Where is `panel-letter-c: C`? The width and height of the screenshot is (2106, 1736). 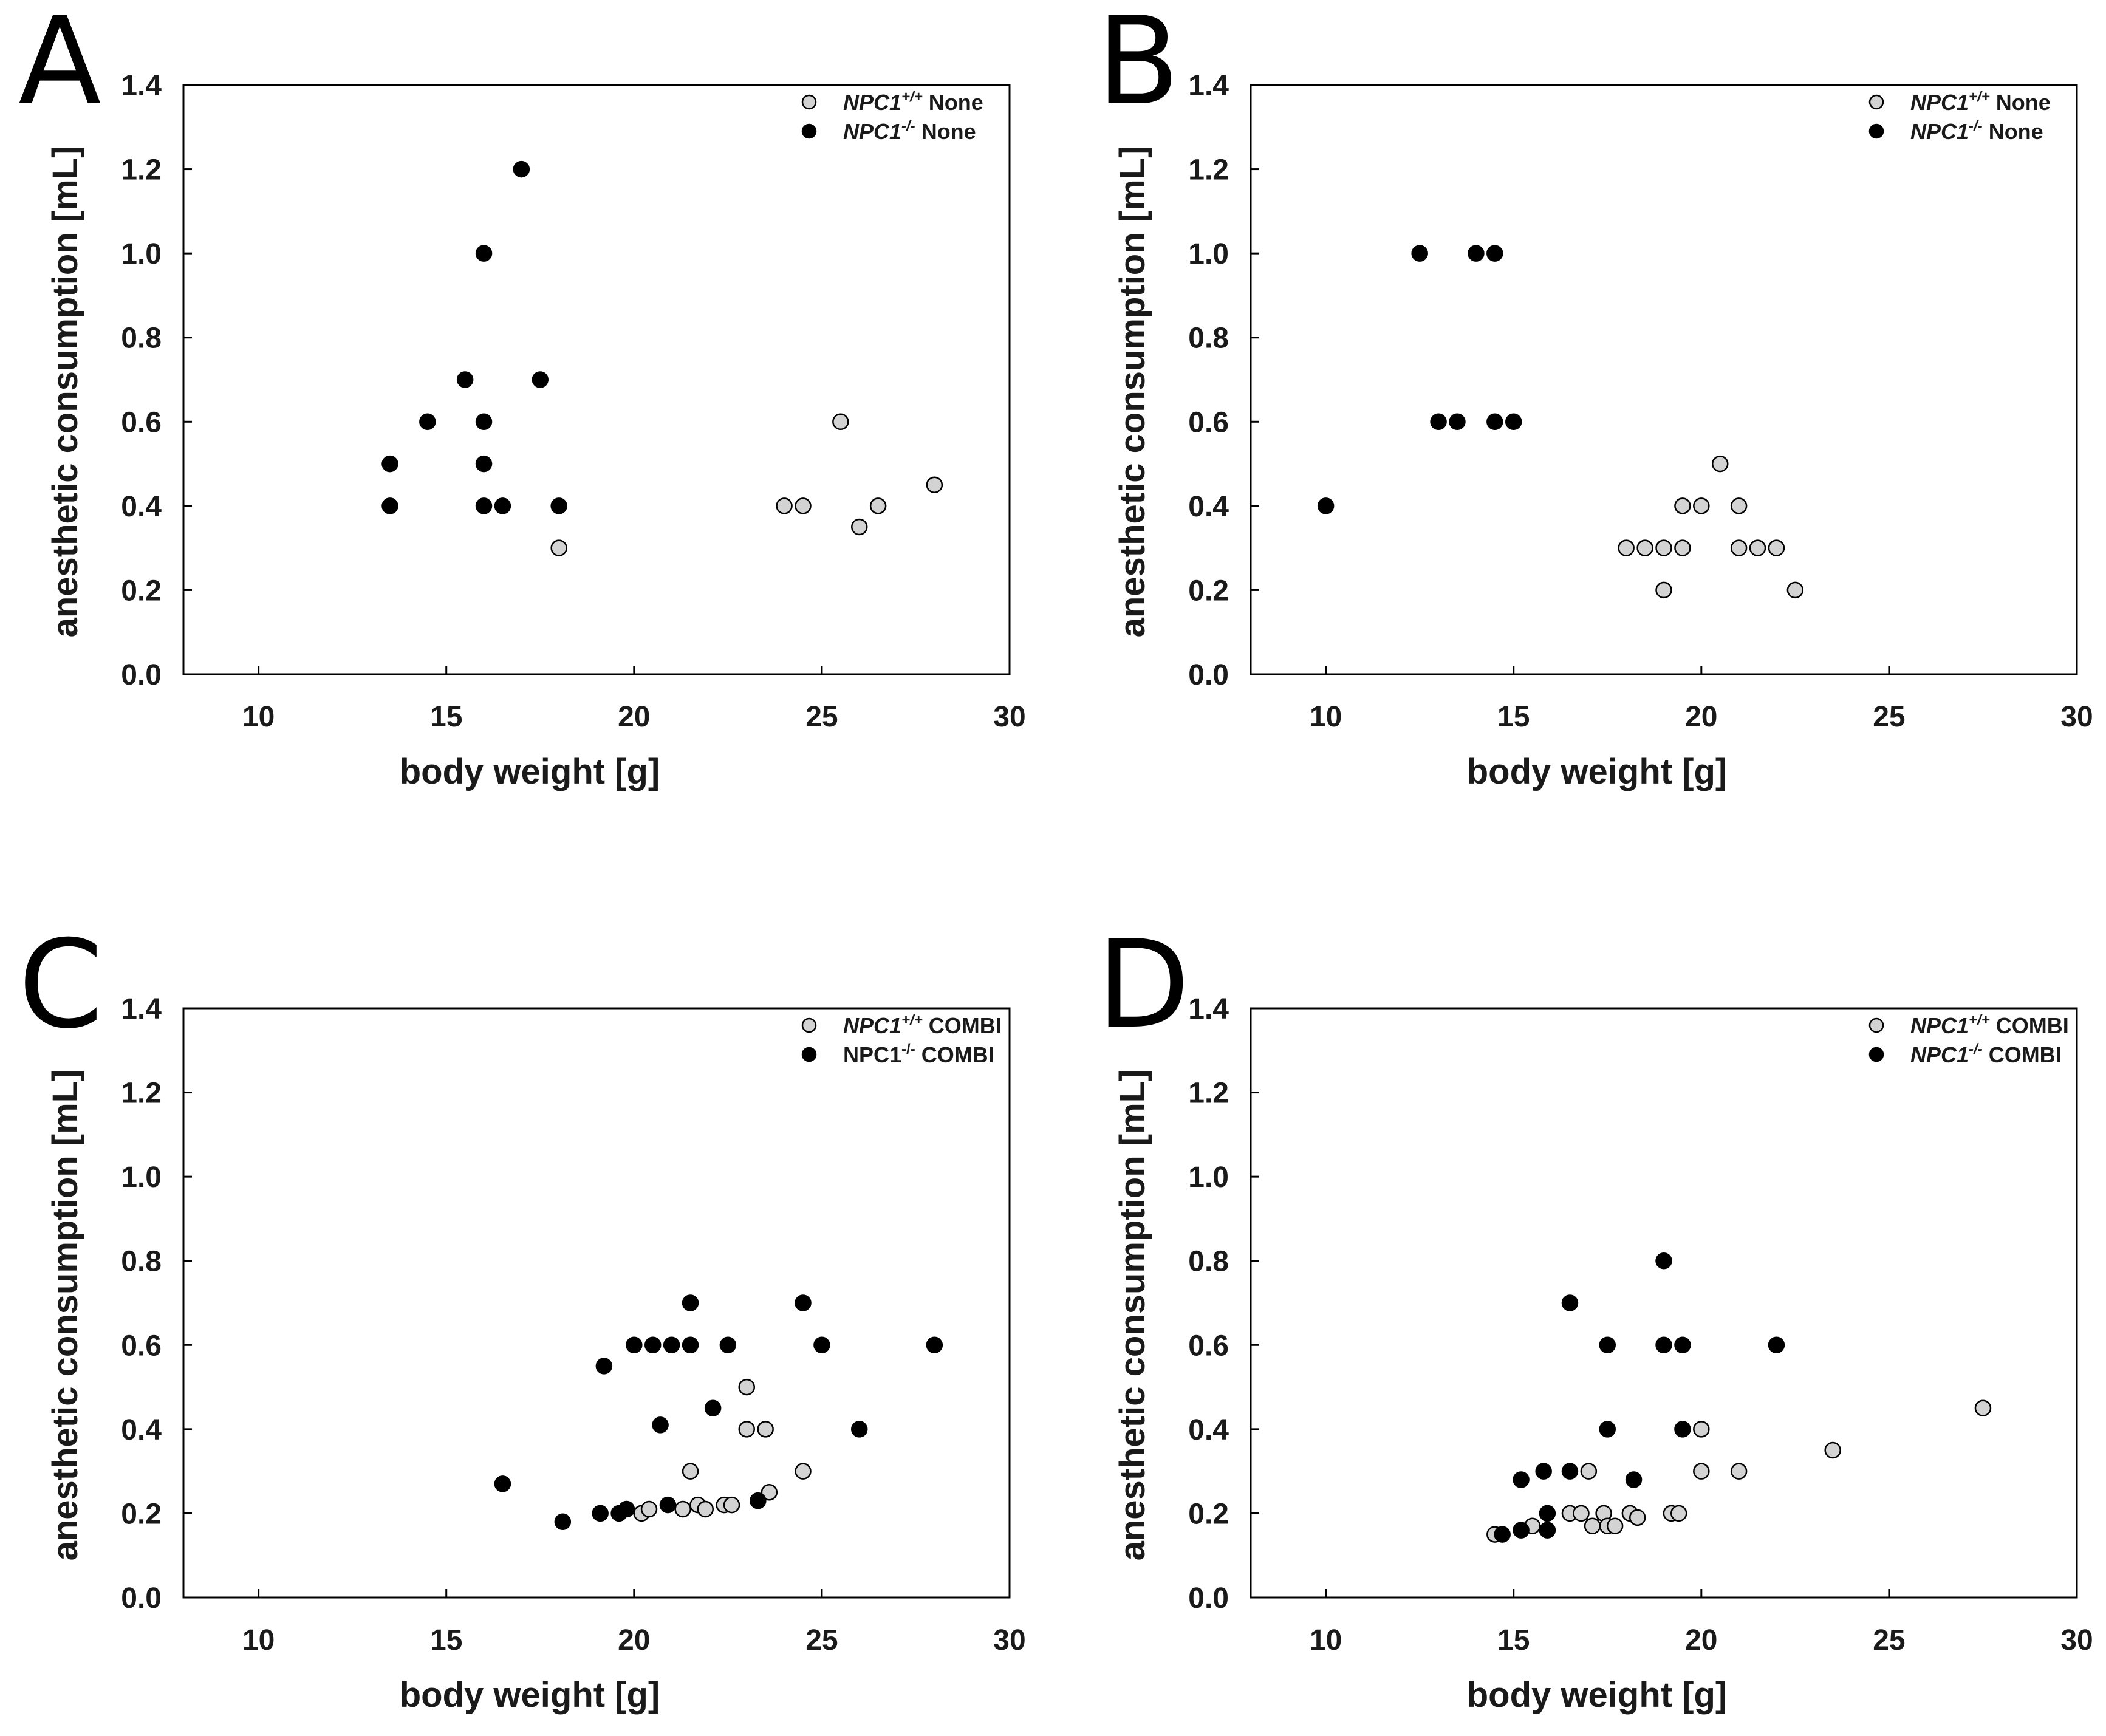
panel-letter-c: C is located at coordinates (60, 985).